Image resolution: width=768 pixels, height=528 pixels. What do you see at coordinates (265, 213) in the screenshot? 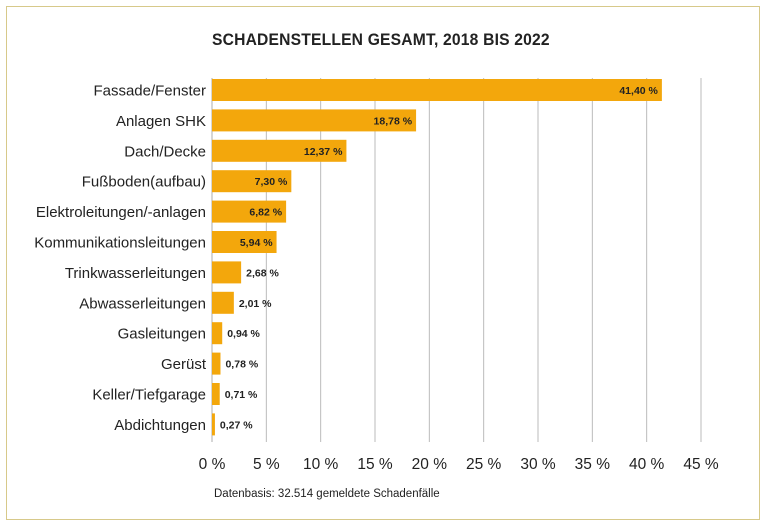
I see `value-label-4: 6,82 %` at bounding box center [265, 213].